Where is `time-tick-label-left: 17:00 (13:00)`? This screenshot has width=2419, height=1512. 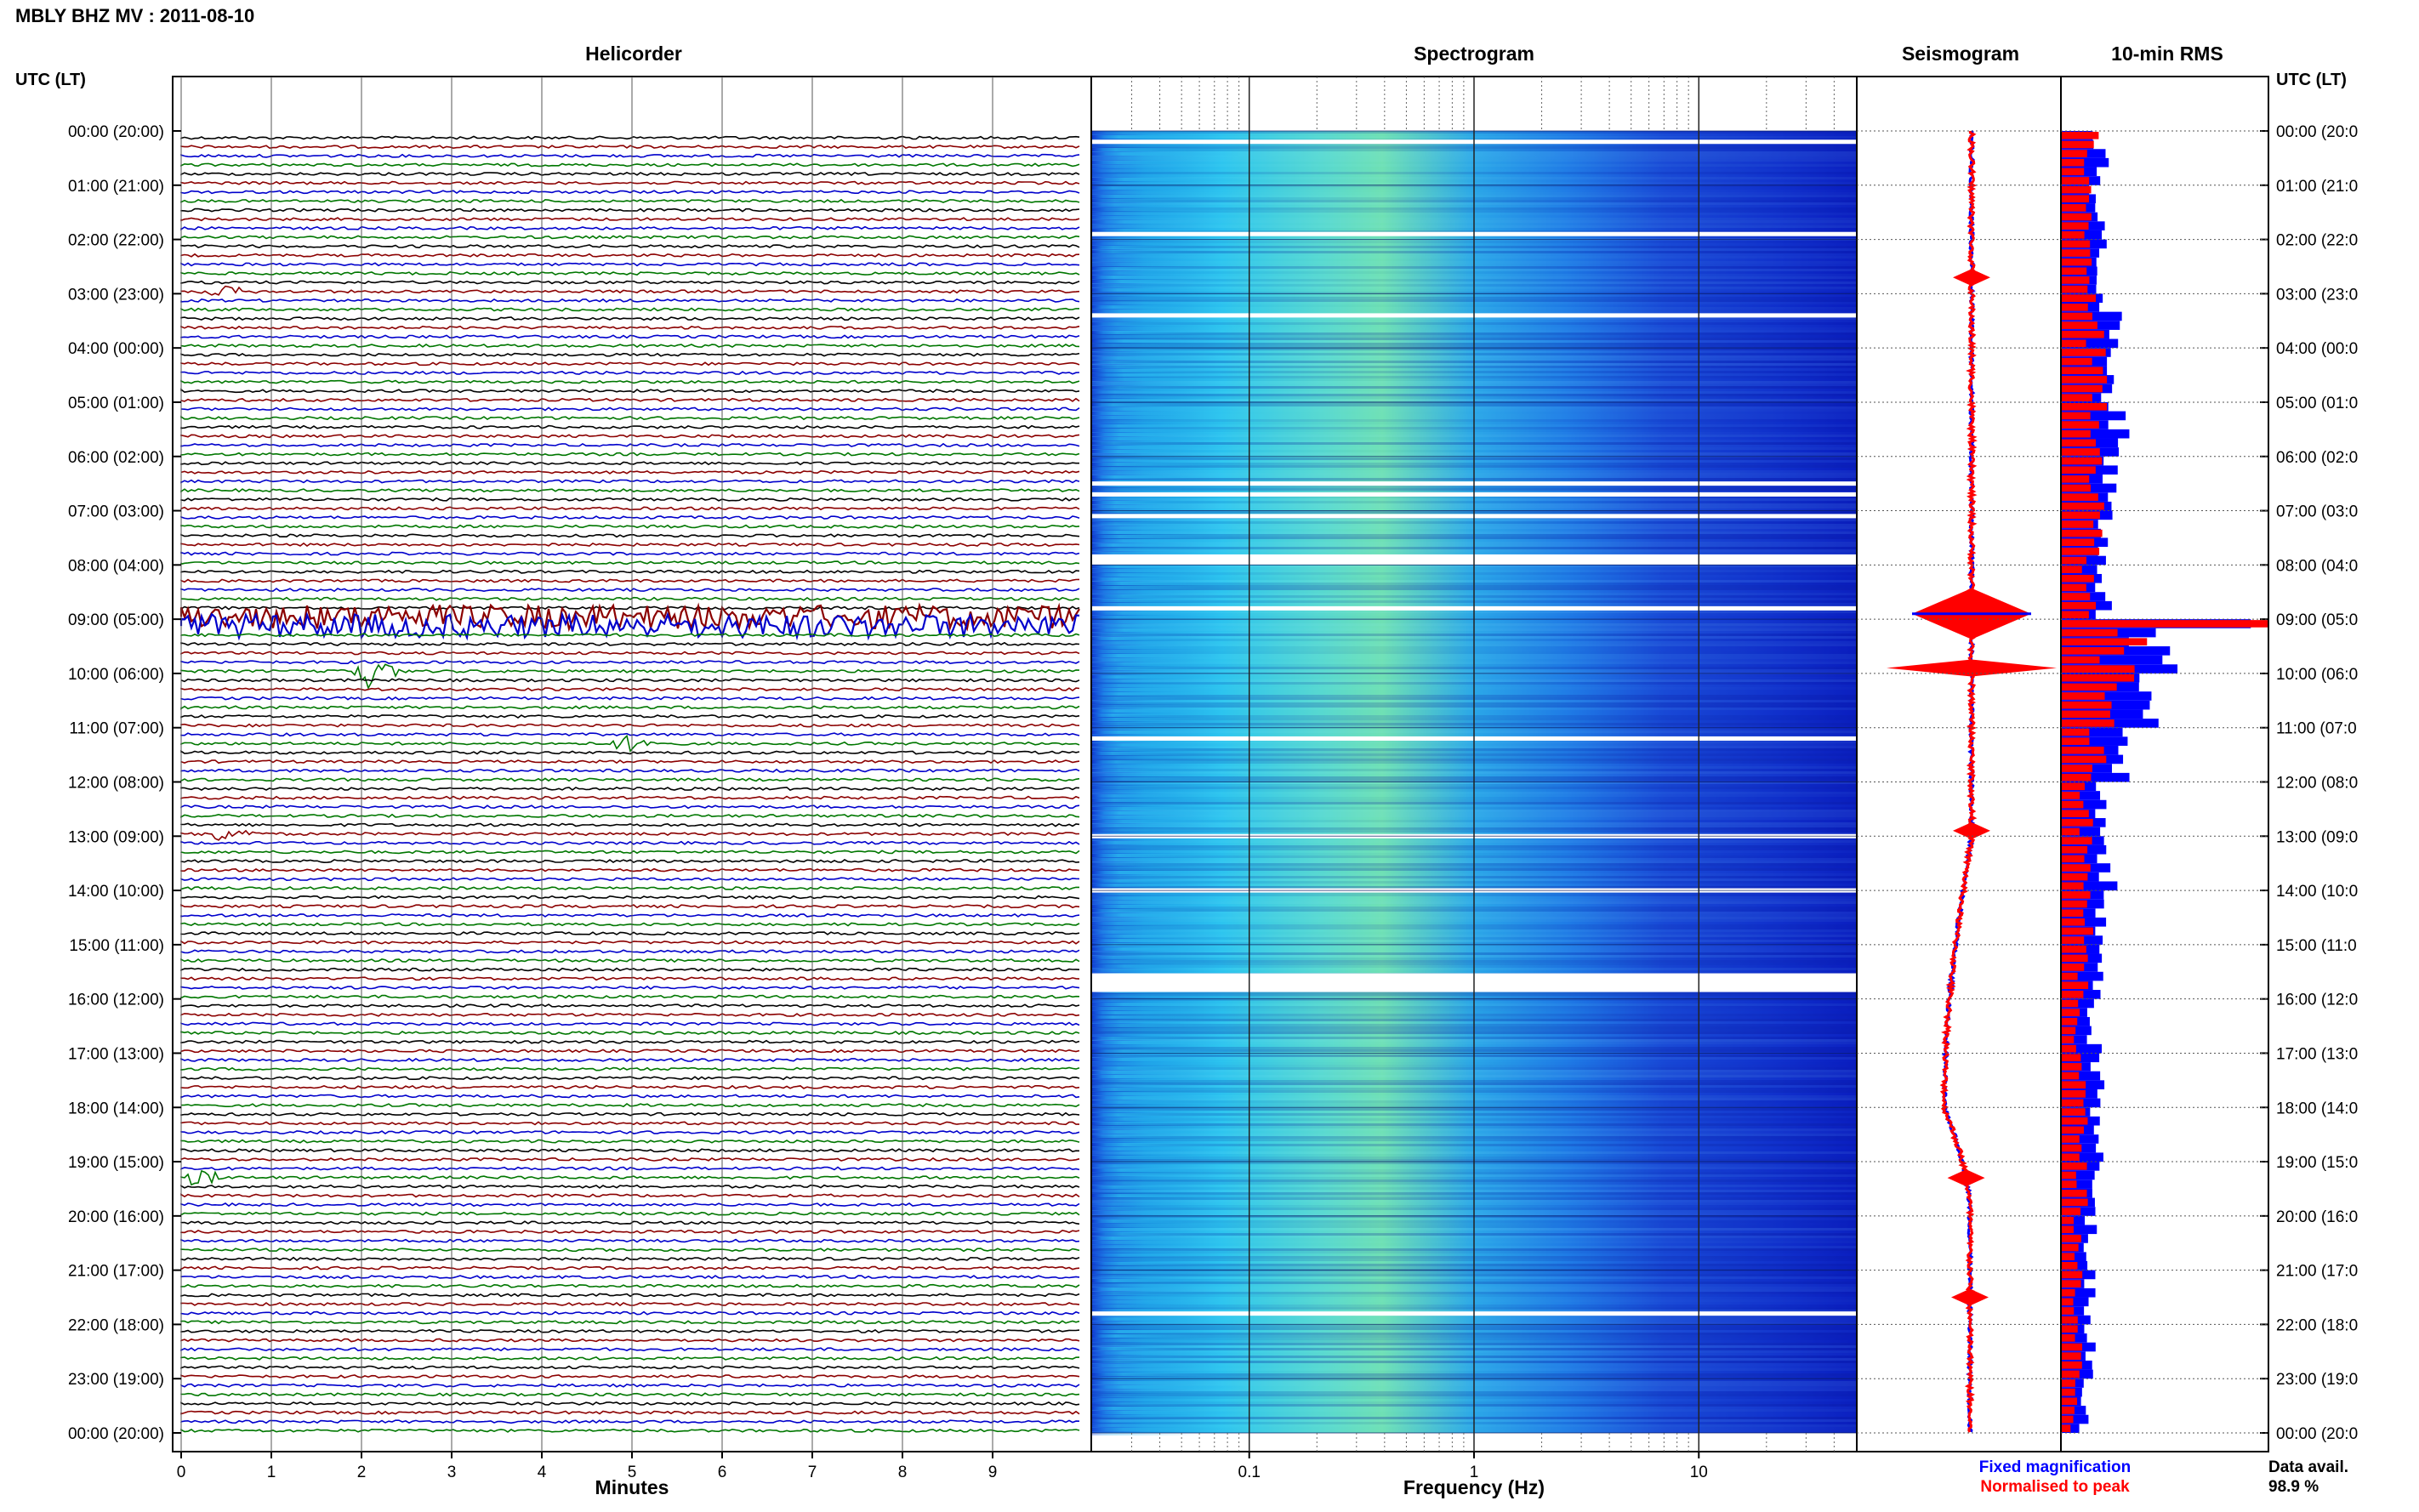 time-tick-label-left: 17:00 (13:00) is located at coordinates (116, 1054).